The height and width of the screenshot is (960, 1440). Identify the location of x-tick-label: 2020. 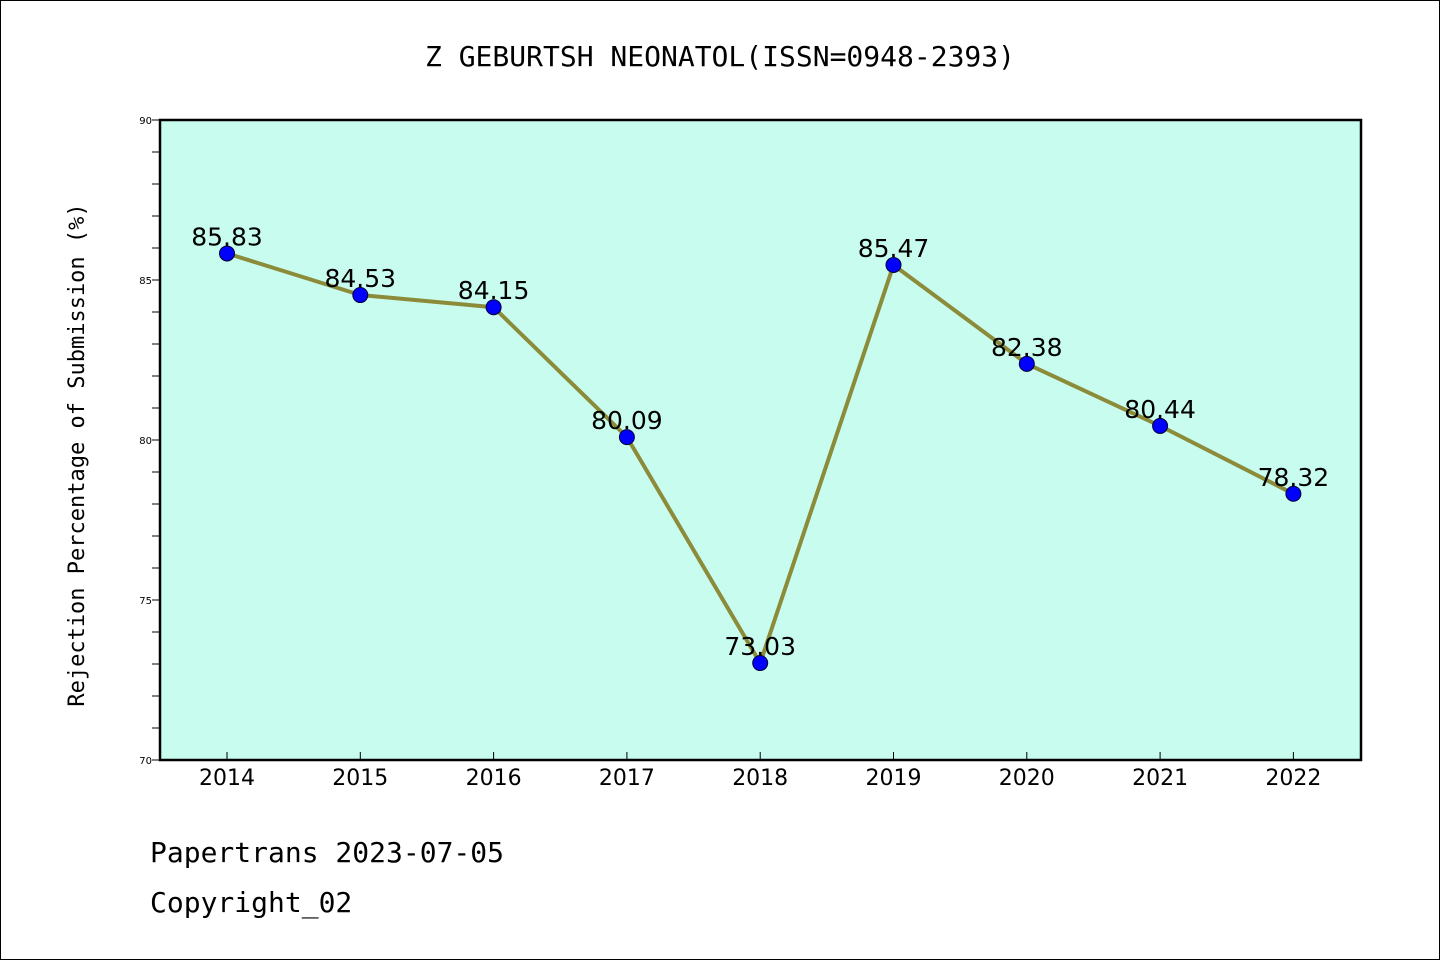
(1027, 778).